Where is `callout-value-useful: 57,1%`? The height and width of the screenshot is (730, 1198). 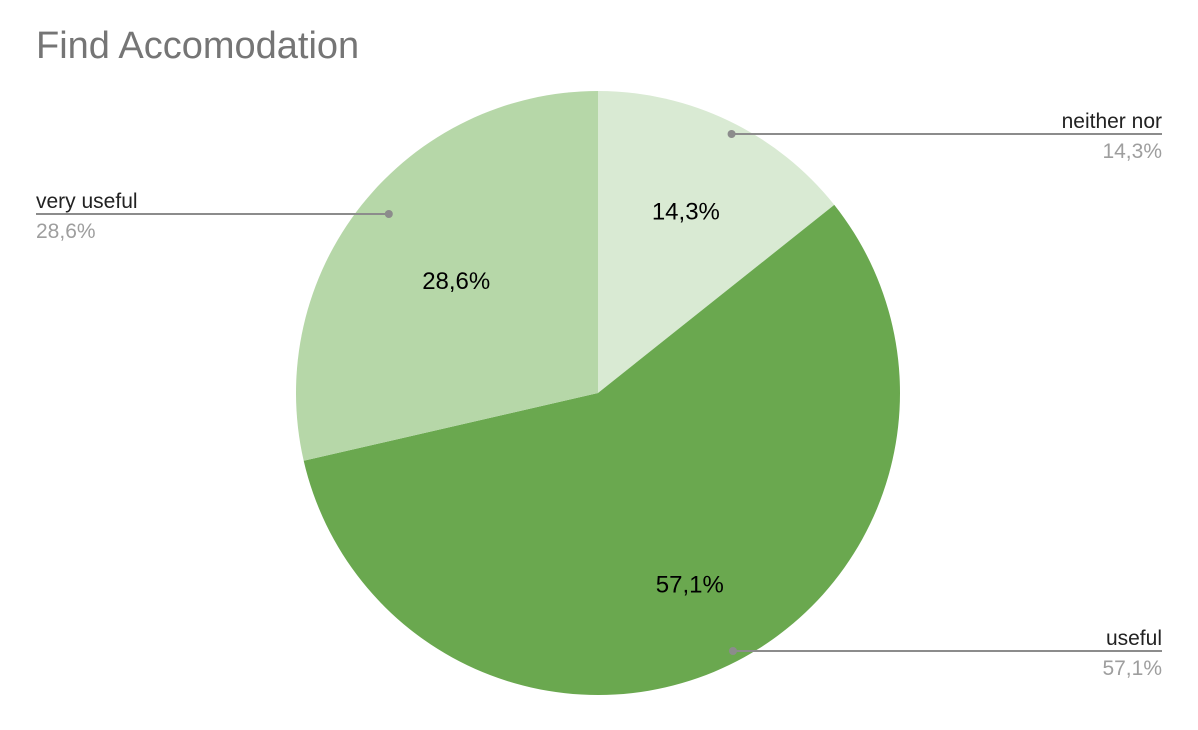 callout-value-useful: 57,1% is located at coordinates (1132, 668).